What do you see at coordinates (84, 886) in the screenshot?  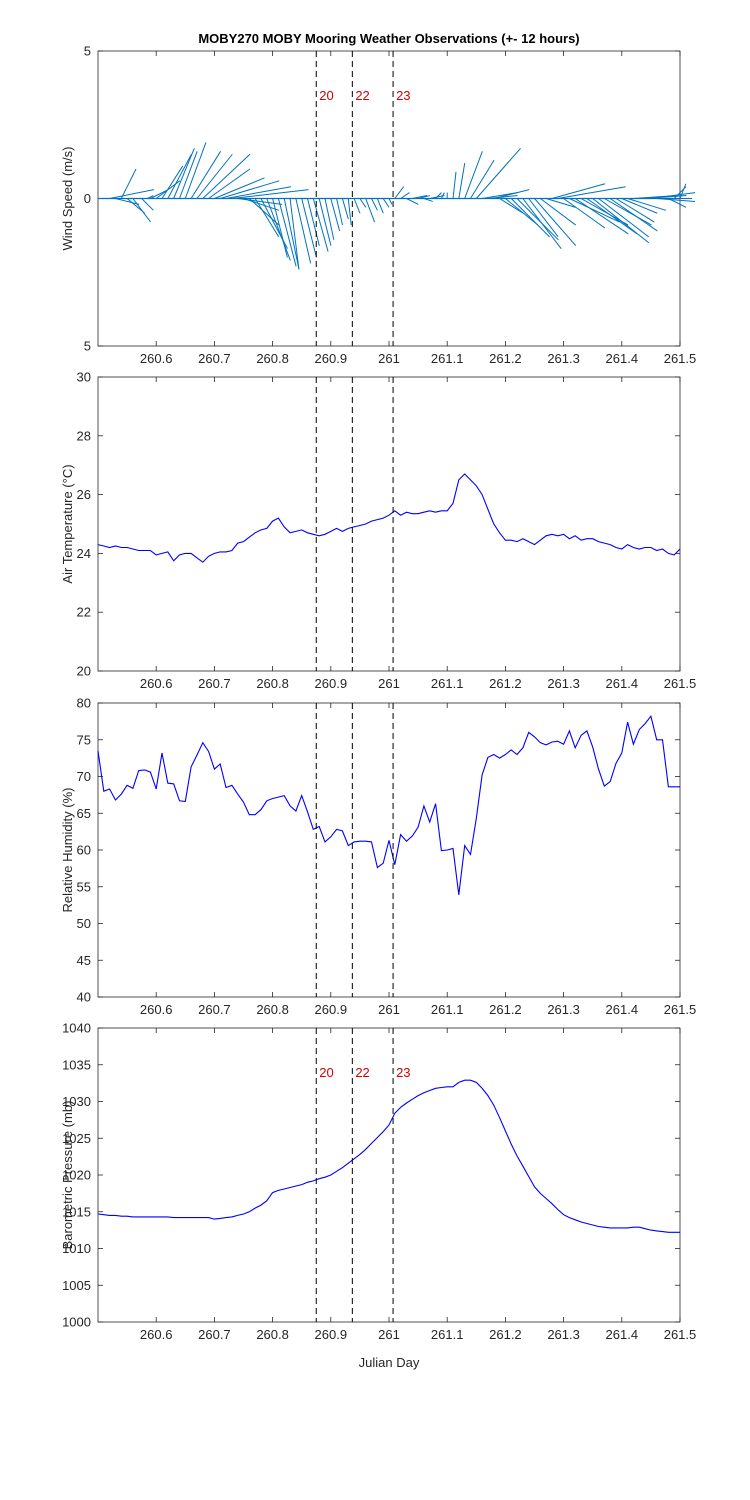 I see `y-tick-label: 55` at bounding box center [84, 886].